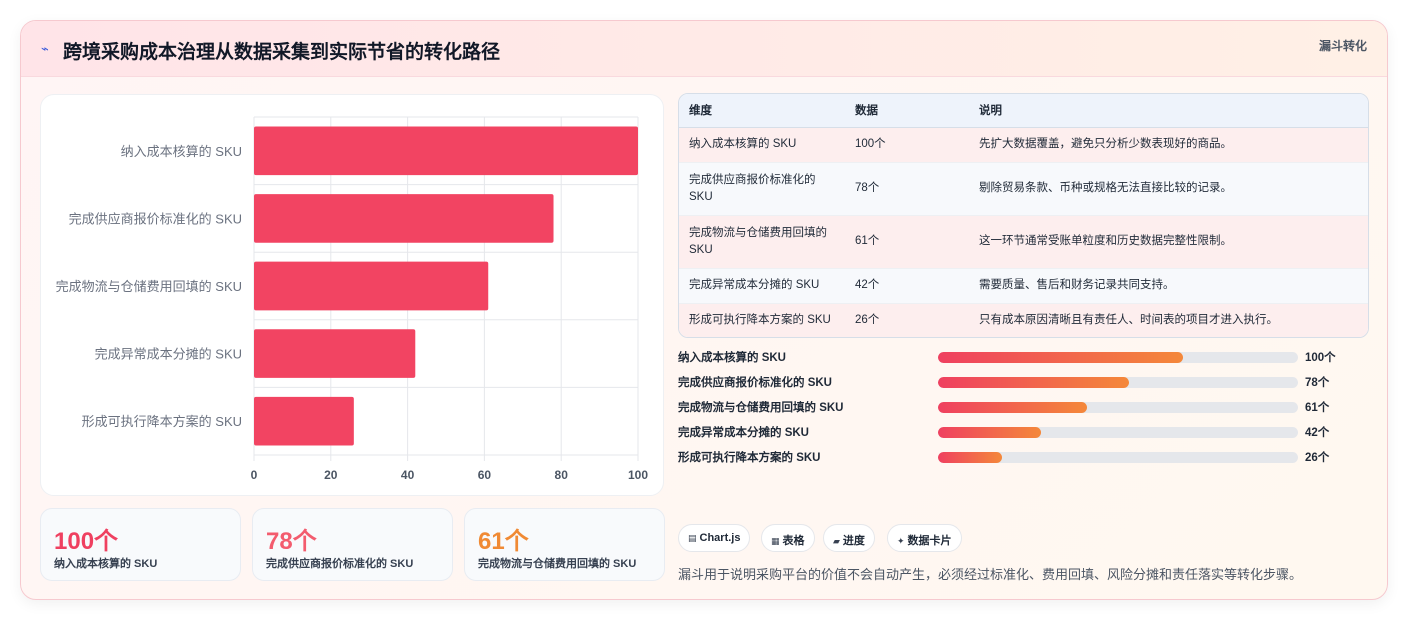 This screenshot has width=1408, height=620. What do you see at coordinates (1168, 145) in the screenshot?
I see `table-cell: 先扩大数据覆盖，避免只分析少数表现好的商品。` at bounding box center [1168, 145].